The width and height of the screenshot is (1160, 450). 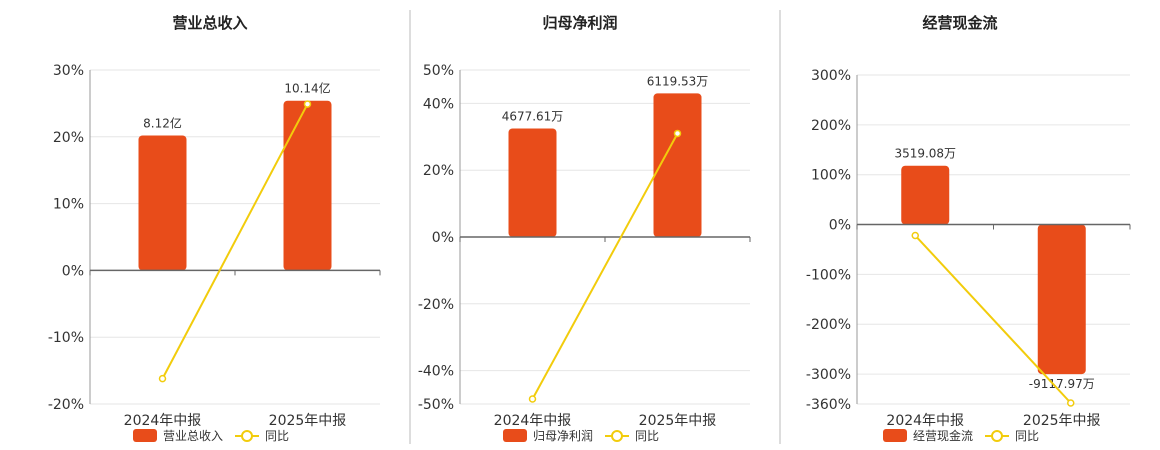 What do you see at coordinates (209, 23) in the screenshot?
I see `chart-title: 营业总收入` at bounding box center [209, 23].